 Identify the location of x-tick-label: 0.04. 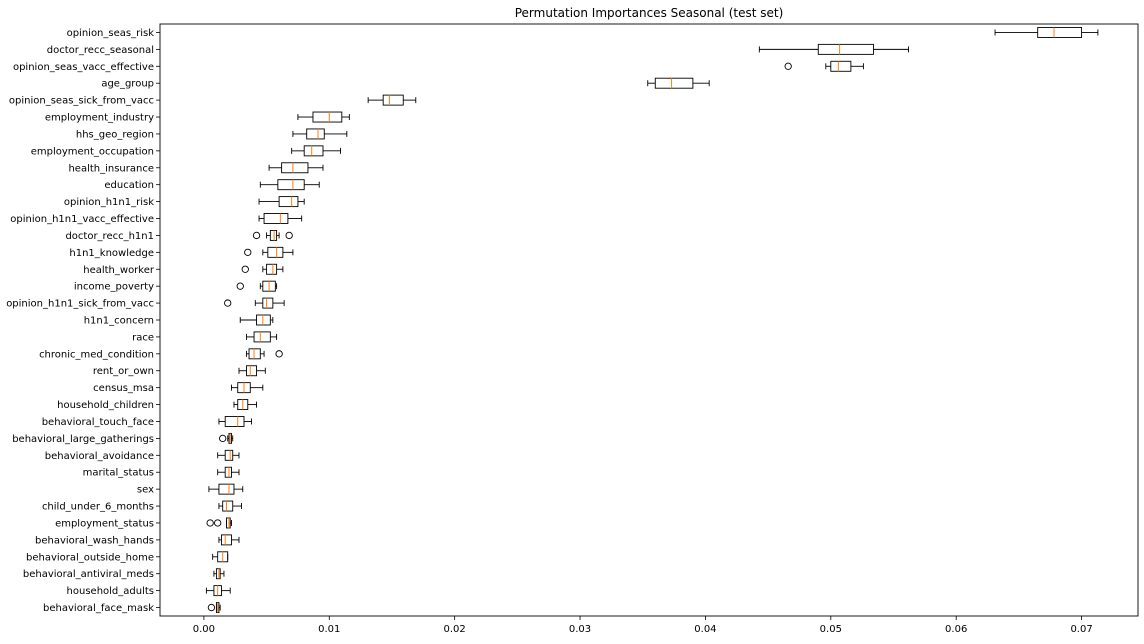
(705, 629).